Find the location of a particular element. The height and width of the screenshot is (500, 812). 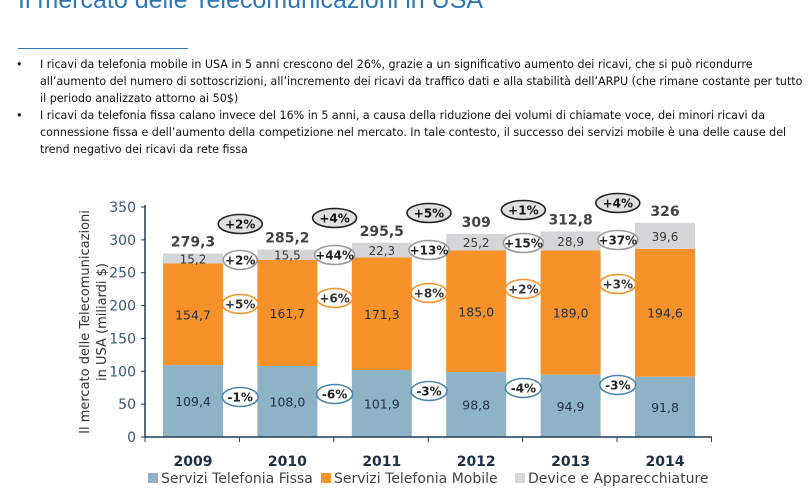

y-tick-label: 300 is located at coordinates (122, 241).